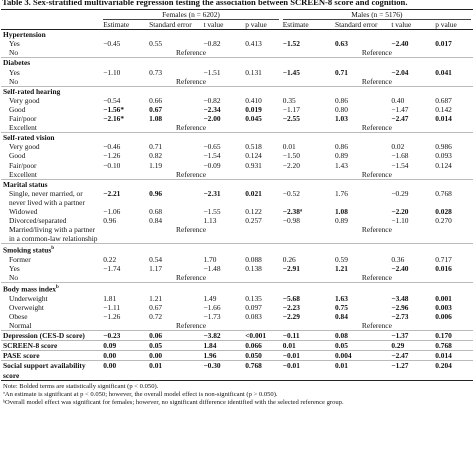 This screenshot has width=474, height=462. Describe the element at coordinates (400, 44) in the screenshot. I see `cell: −2.40` at that location.